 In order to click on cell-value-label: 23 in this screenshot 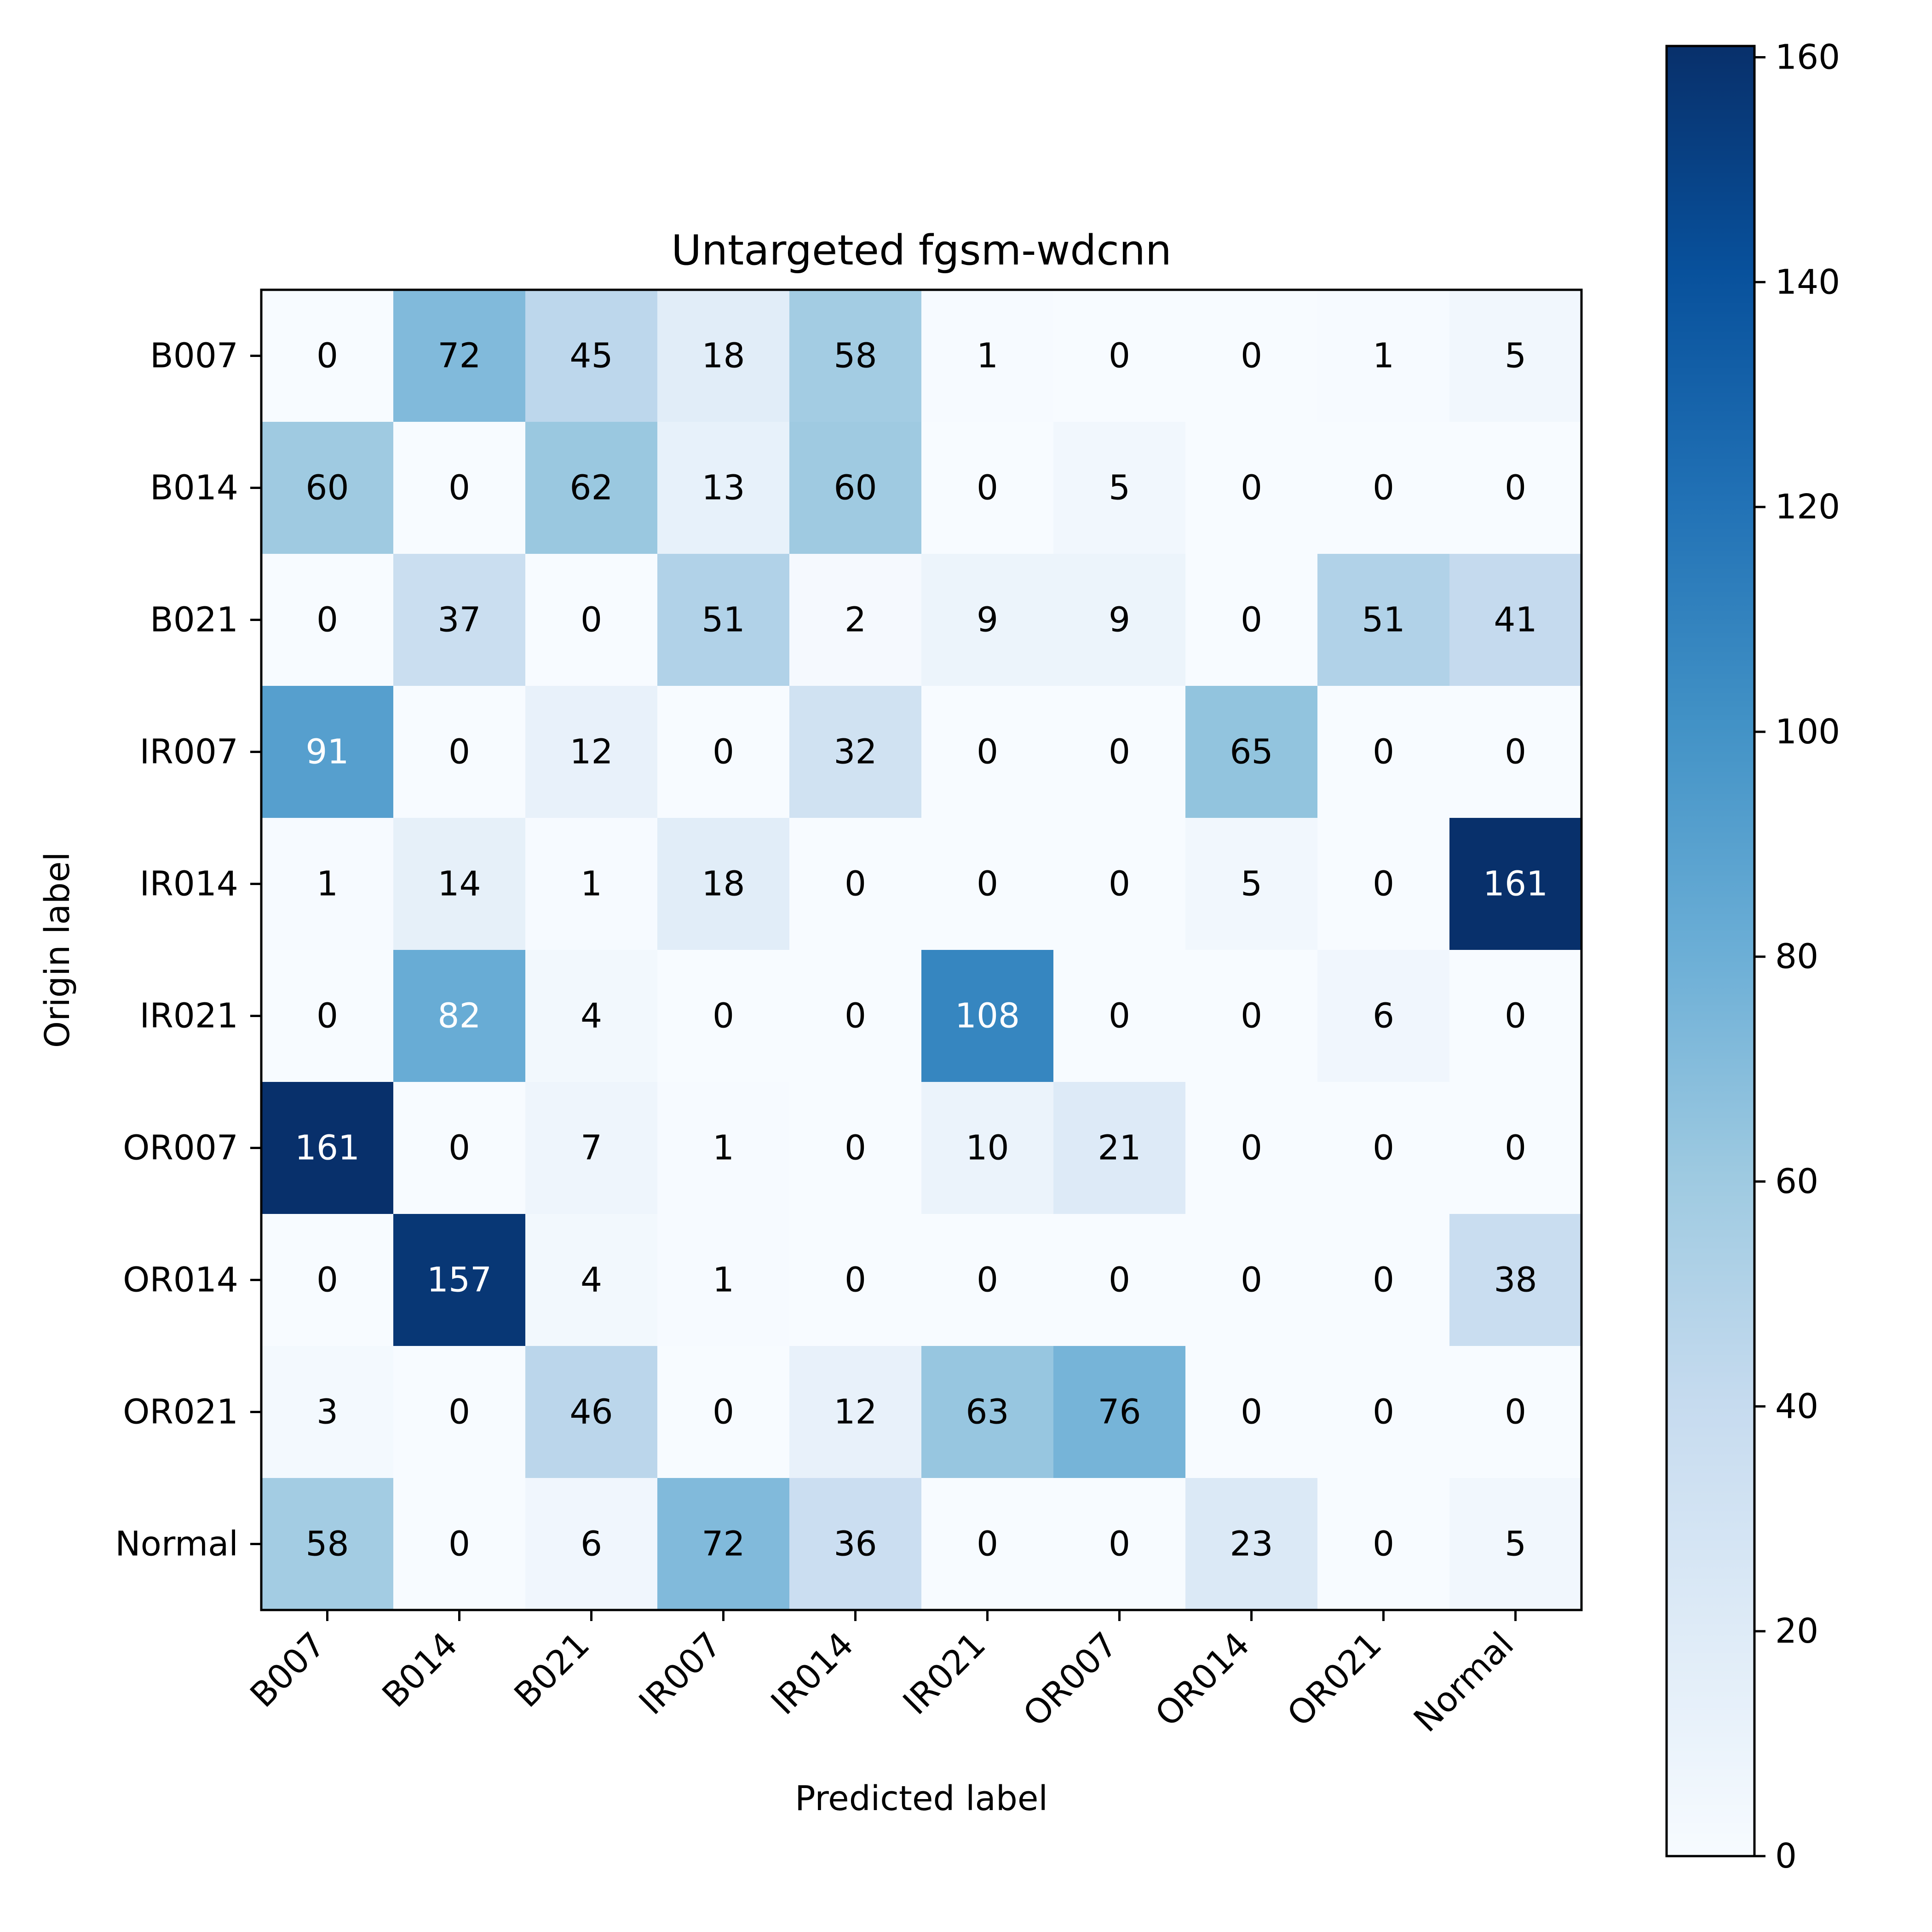, I will do `click(1251, 1544)`.